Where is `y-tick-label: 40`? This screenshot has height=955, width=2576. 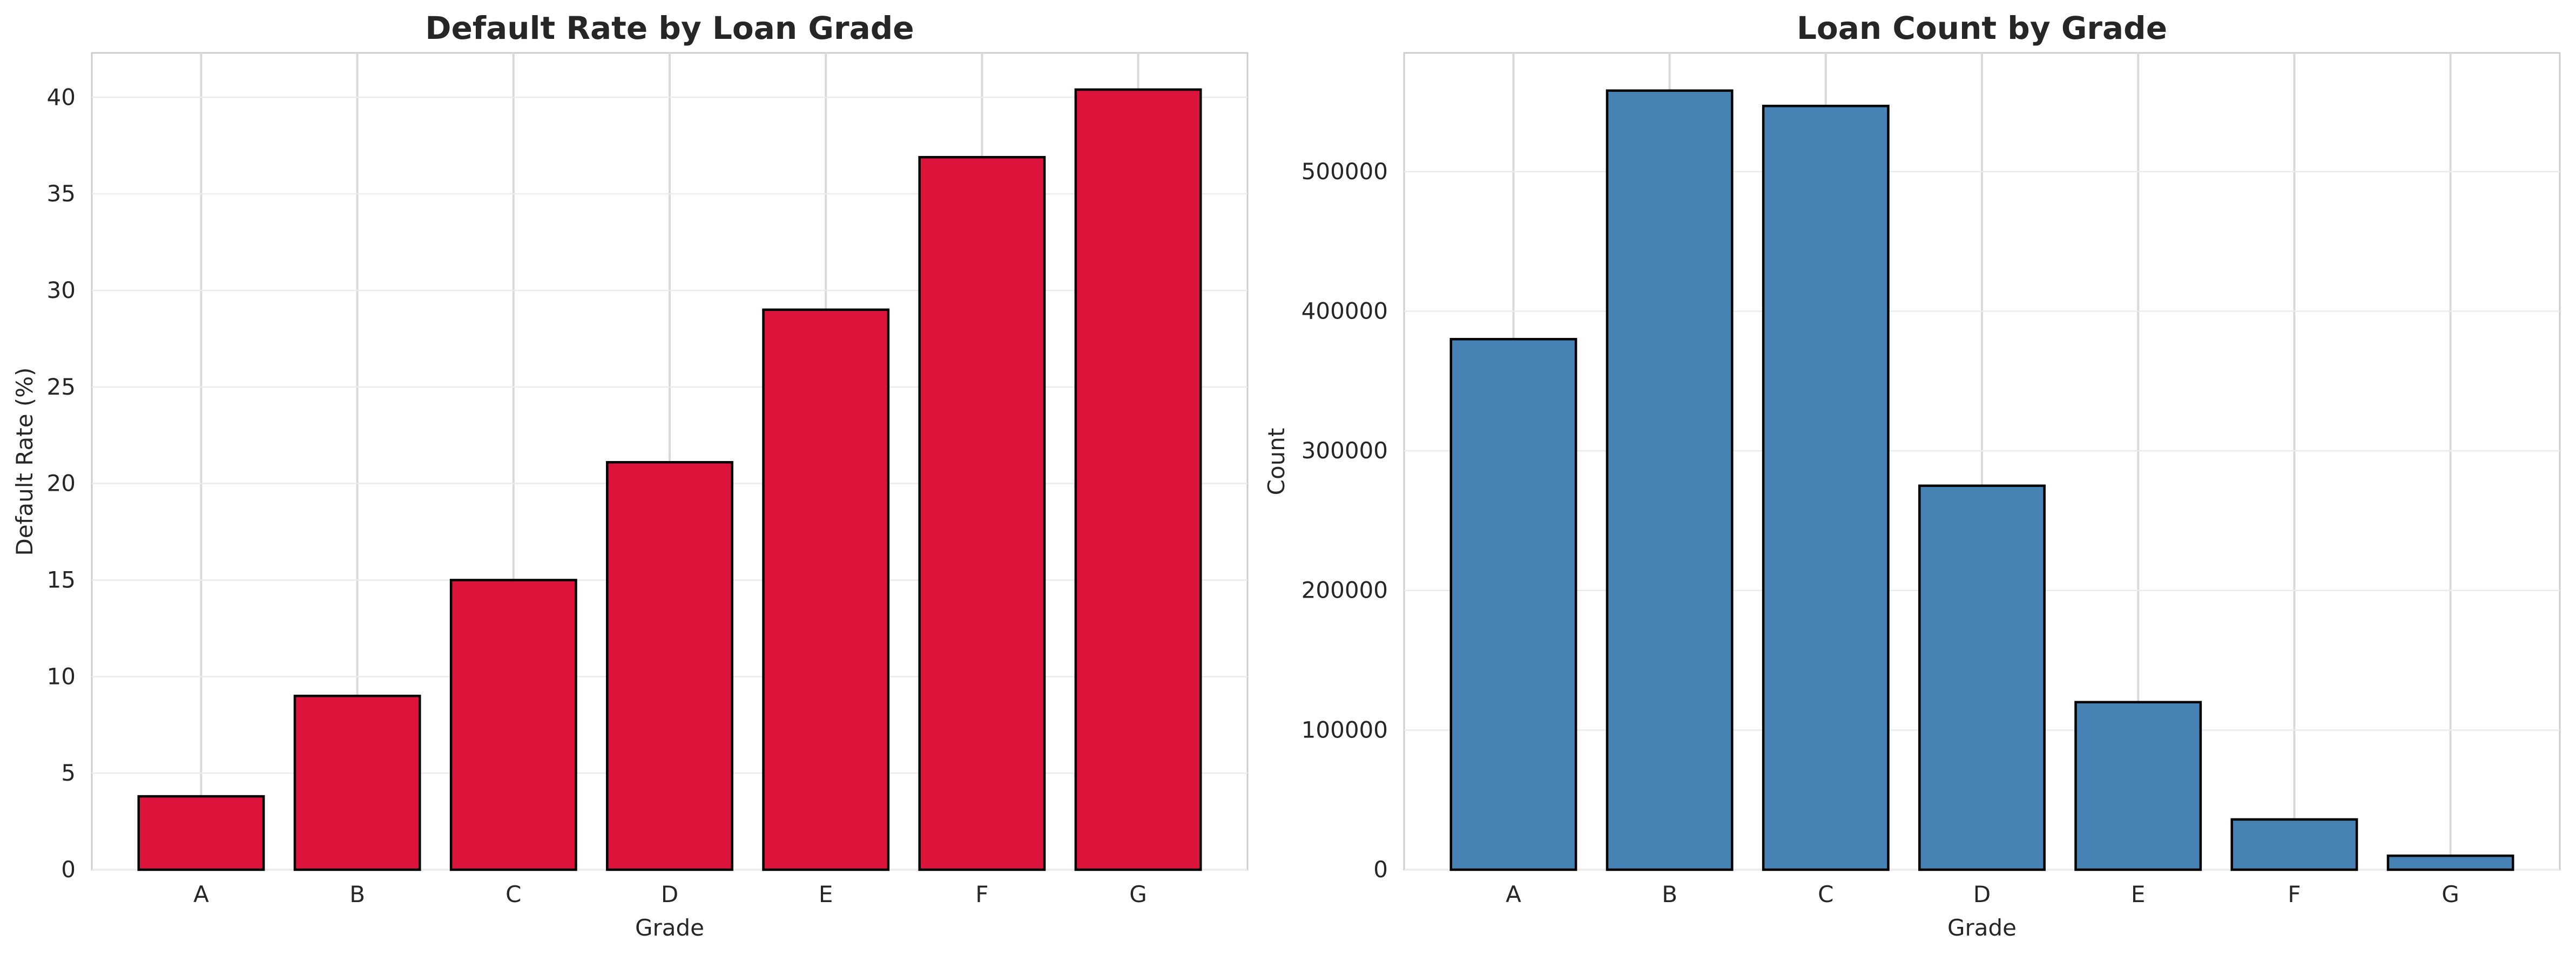
y-tick-label: 40 is located at coordinates (61, 97).